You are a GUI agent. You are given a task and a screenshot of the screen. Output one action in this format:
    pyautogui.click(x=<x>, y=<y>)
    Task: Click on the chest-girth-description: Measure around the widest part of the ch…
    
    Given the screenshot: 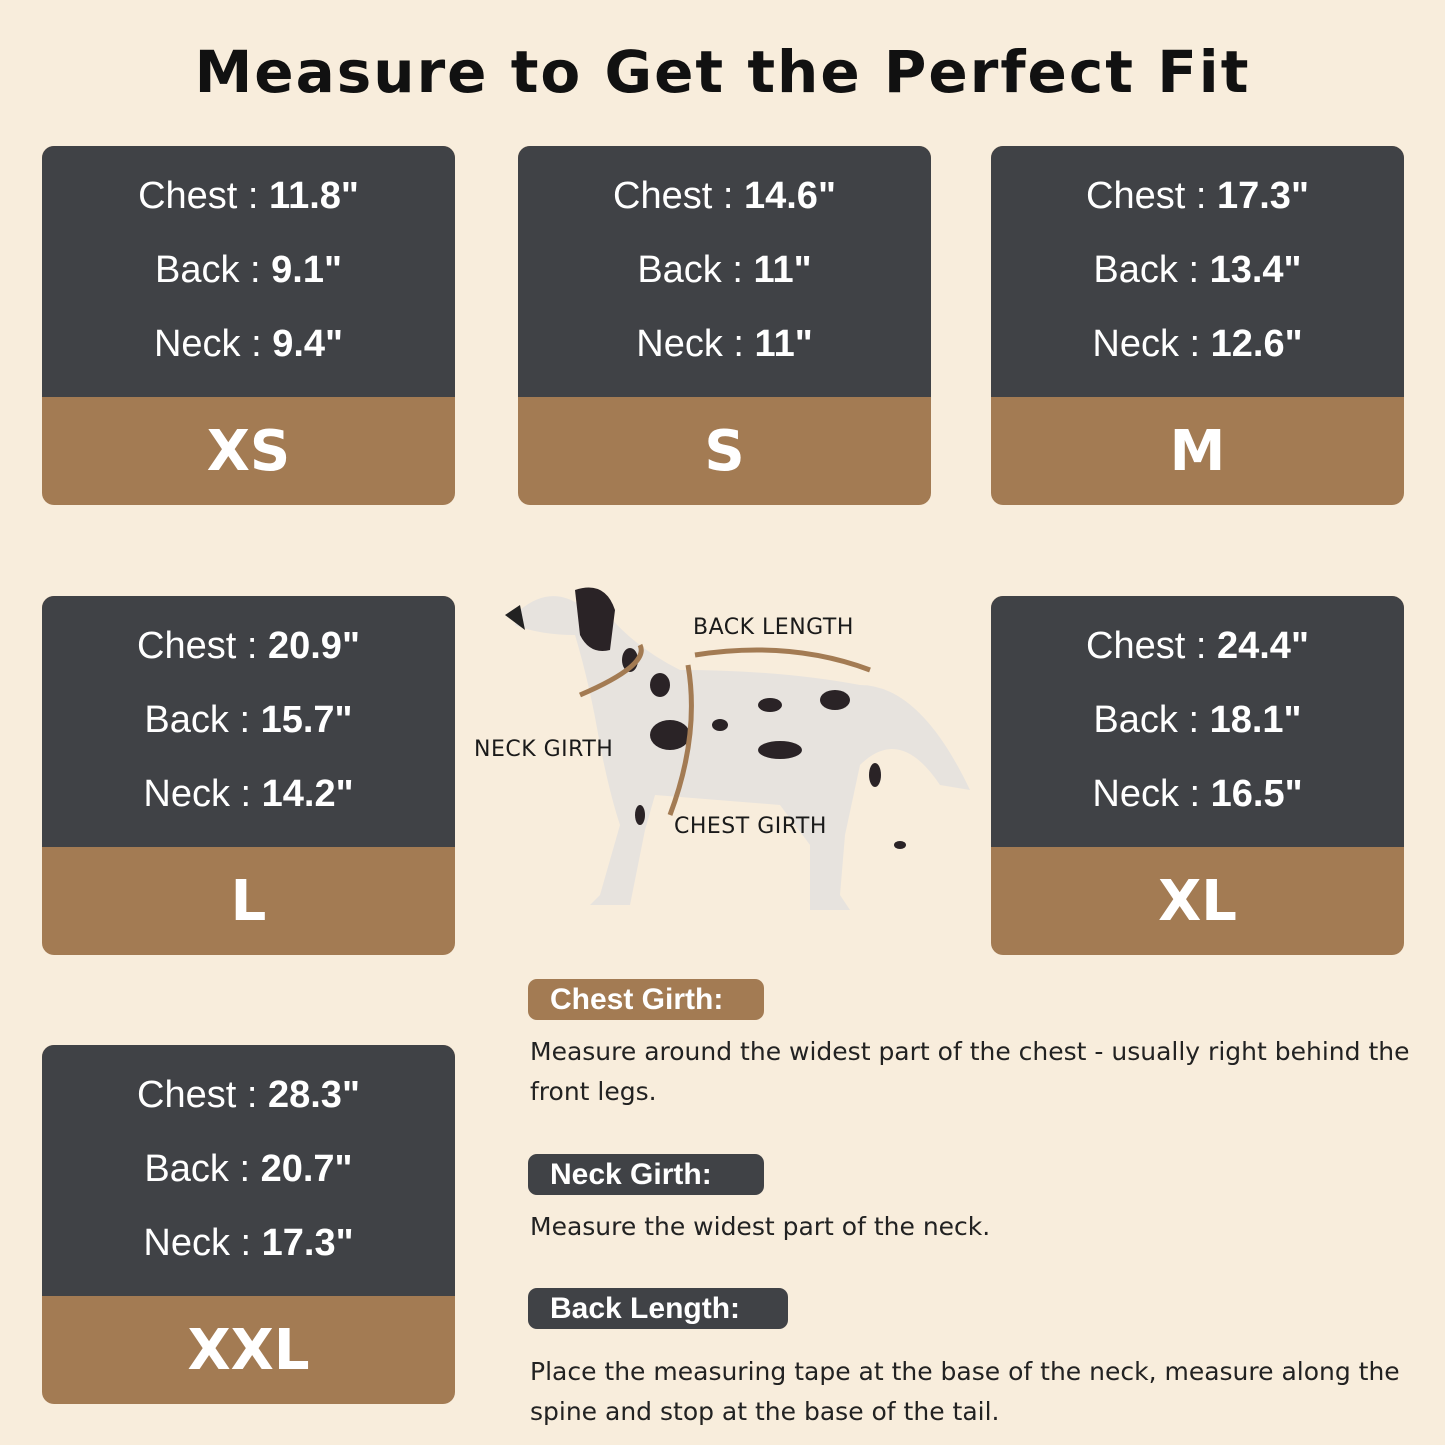 What is the action you would take?
    pyautogui.click(x=970, y=1071)
    